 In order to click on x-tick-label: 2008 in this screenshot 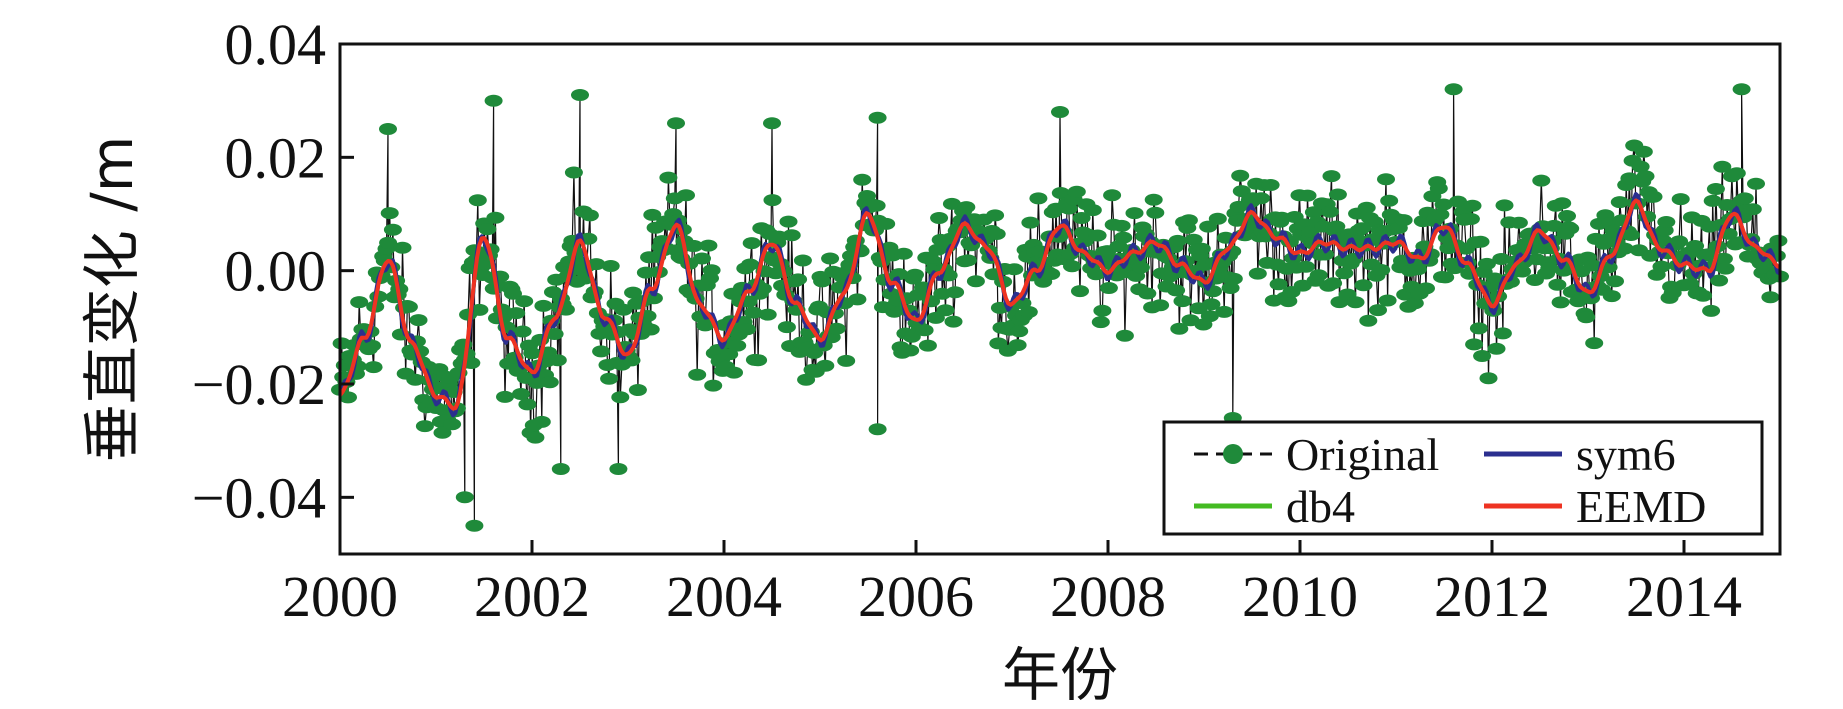, I will do `click(1108, 596)`.